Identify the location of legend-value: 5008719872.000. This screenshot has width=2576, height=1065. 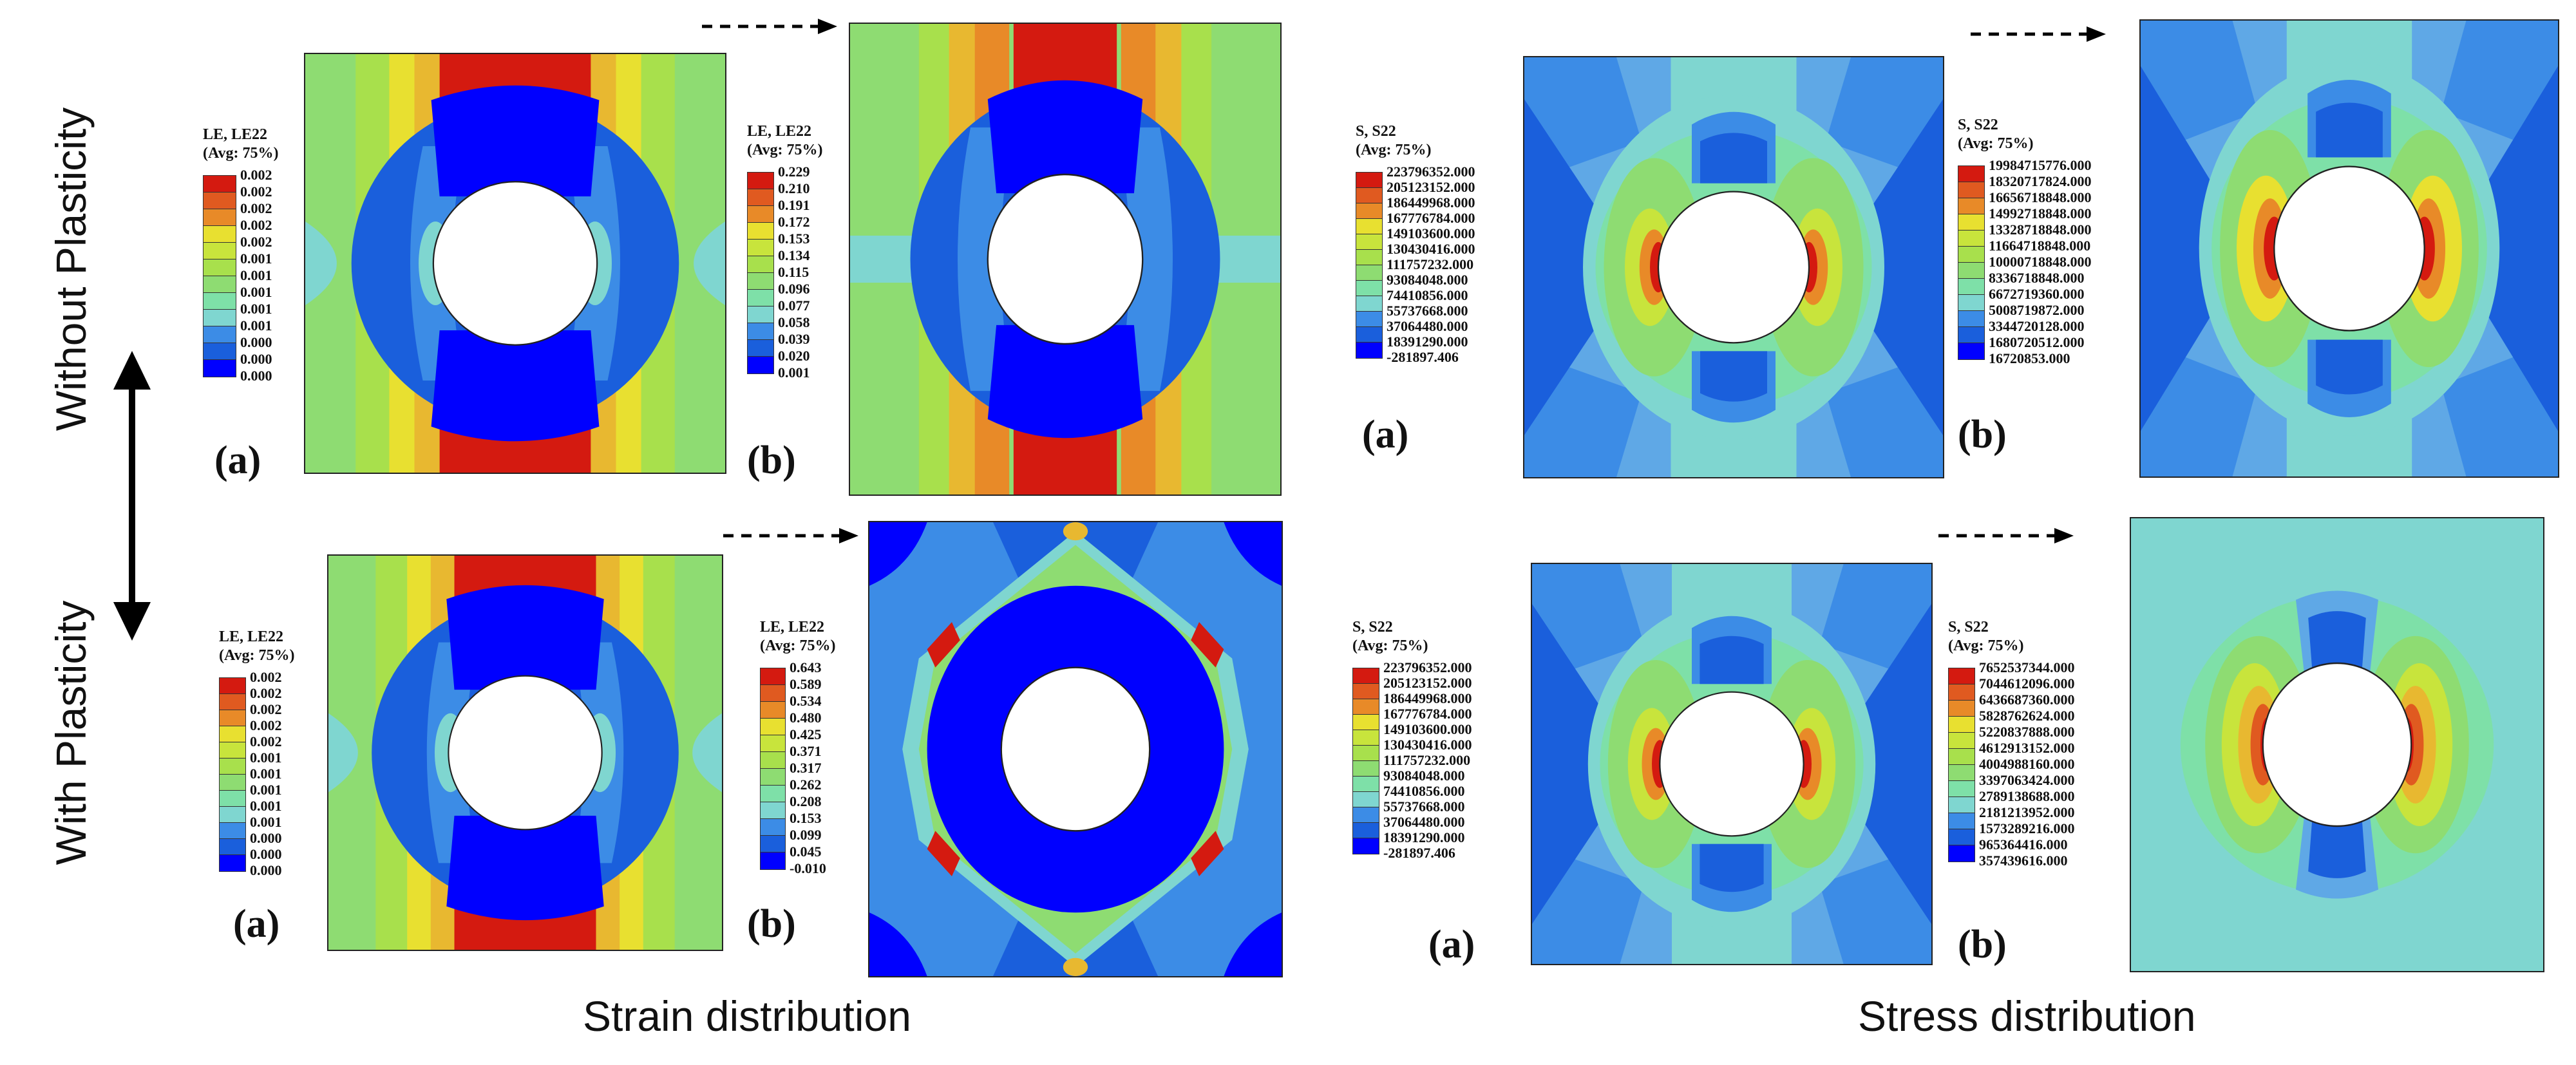
(2037, 310).